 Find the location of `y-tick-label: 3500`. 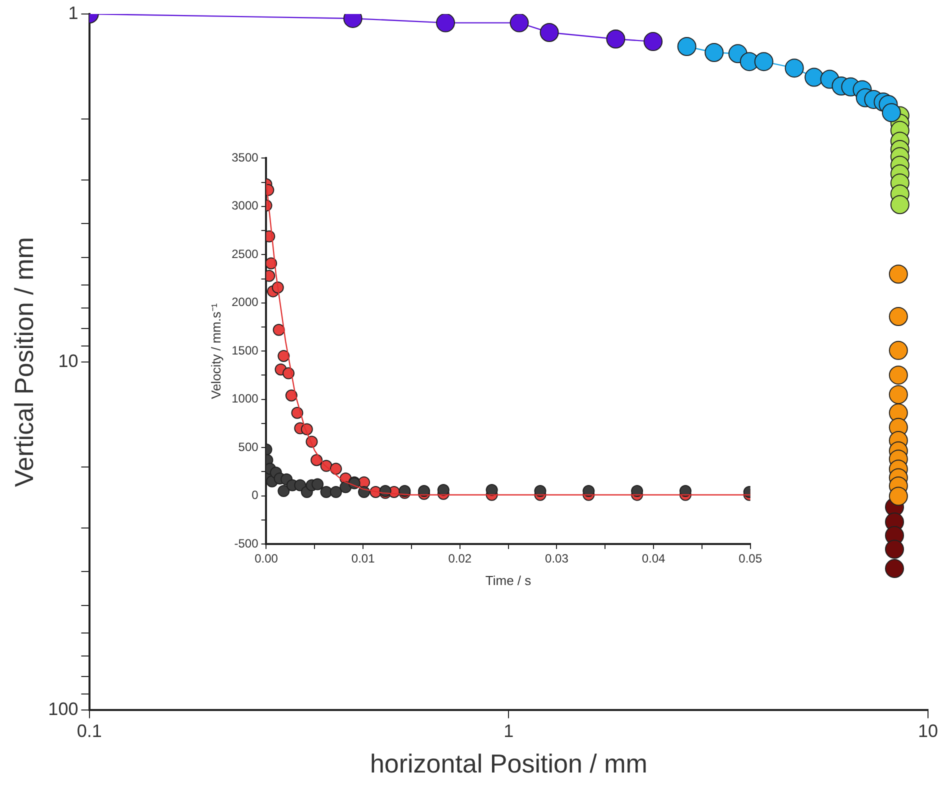

y-tick-label: 3500 is located at coordinates (245, 157).